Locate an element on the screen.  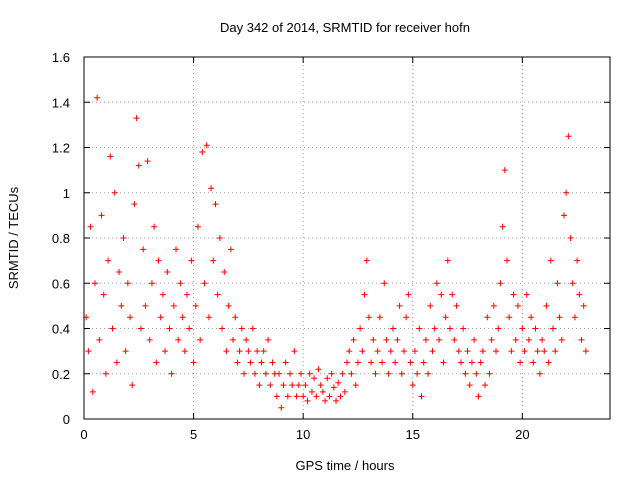
y-tick-label: 1 is located at coordinates (66, 193).